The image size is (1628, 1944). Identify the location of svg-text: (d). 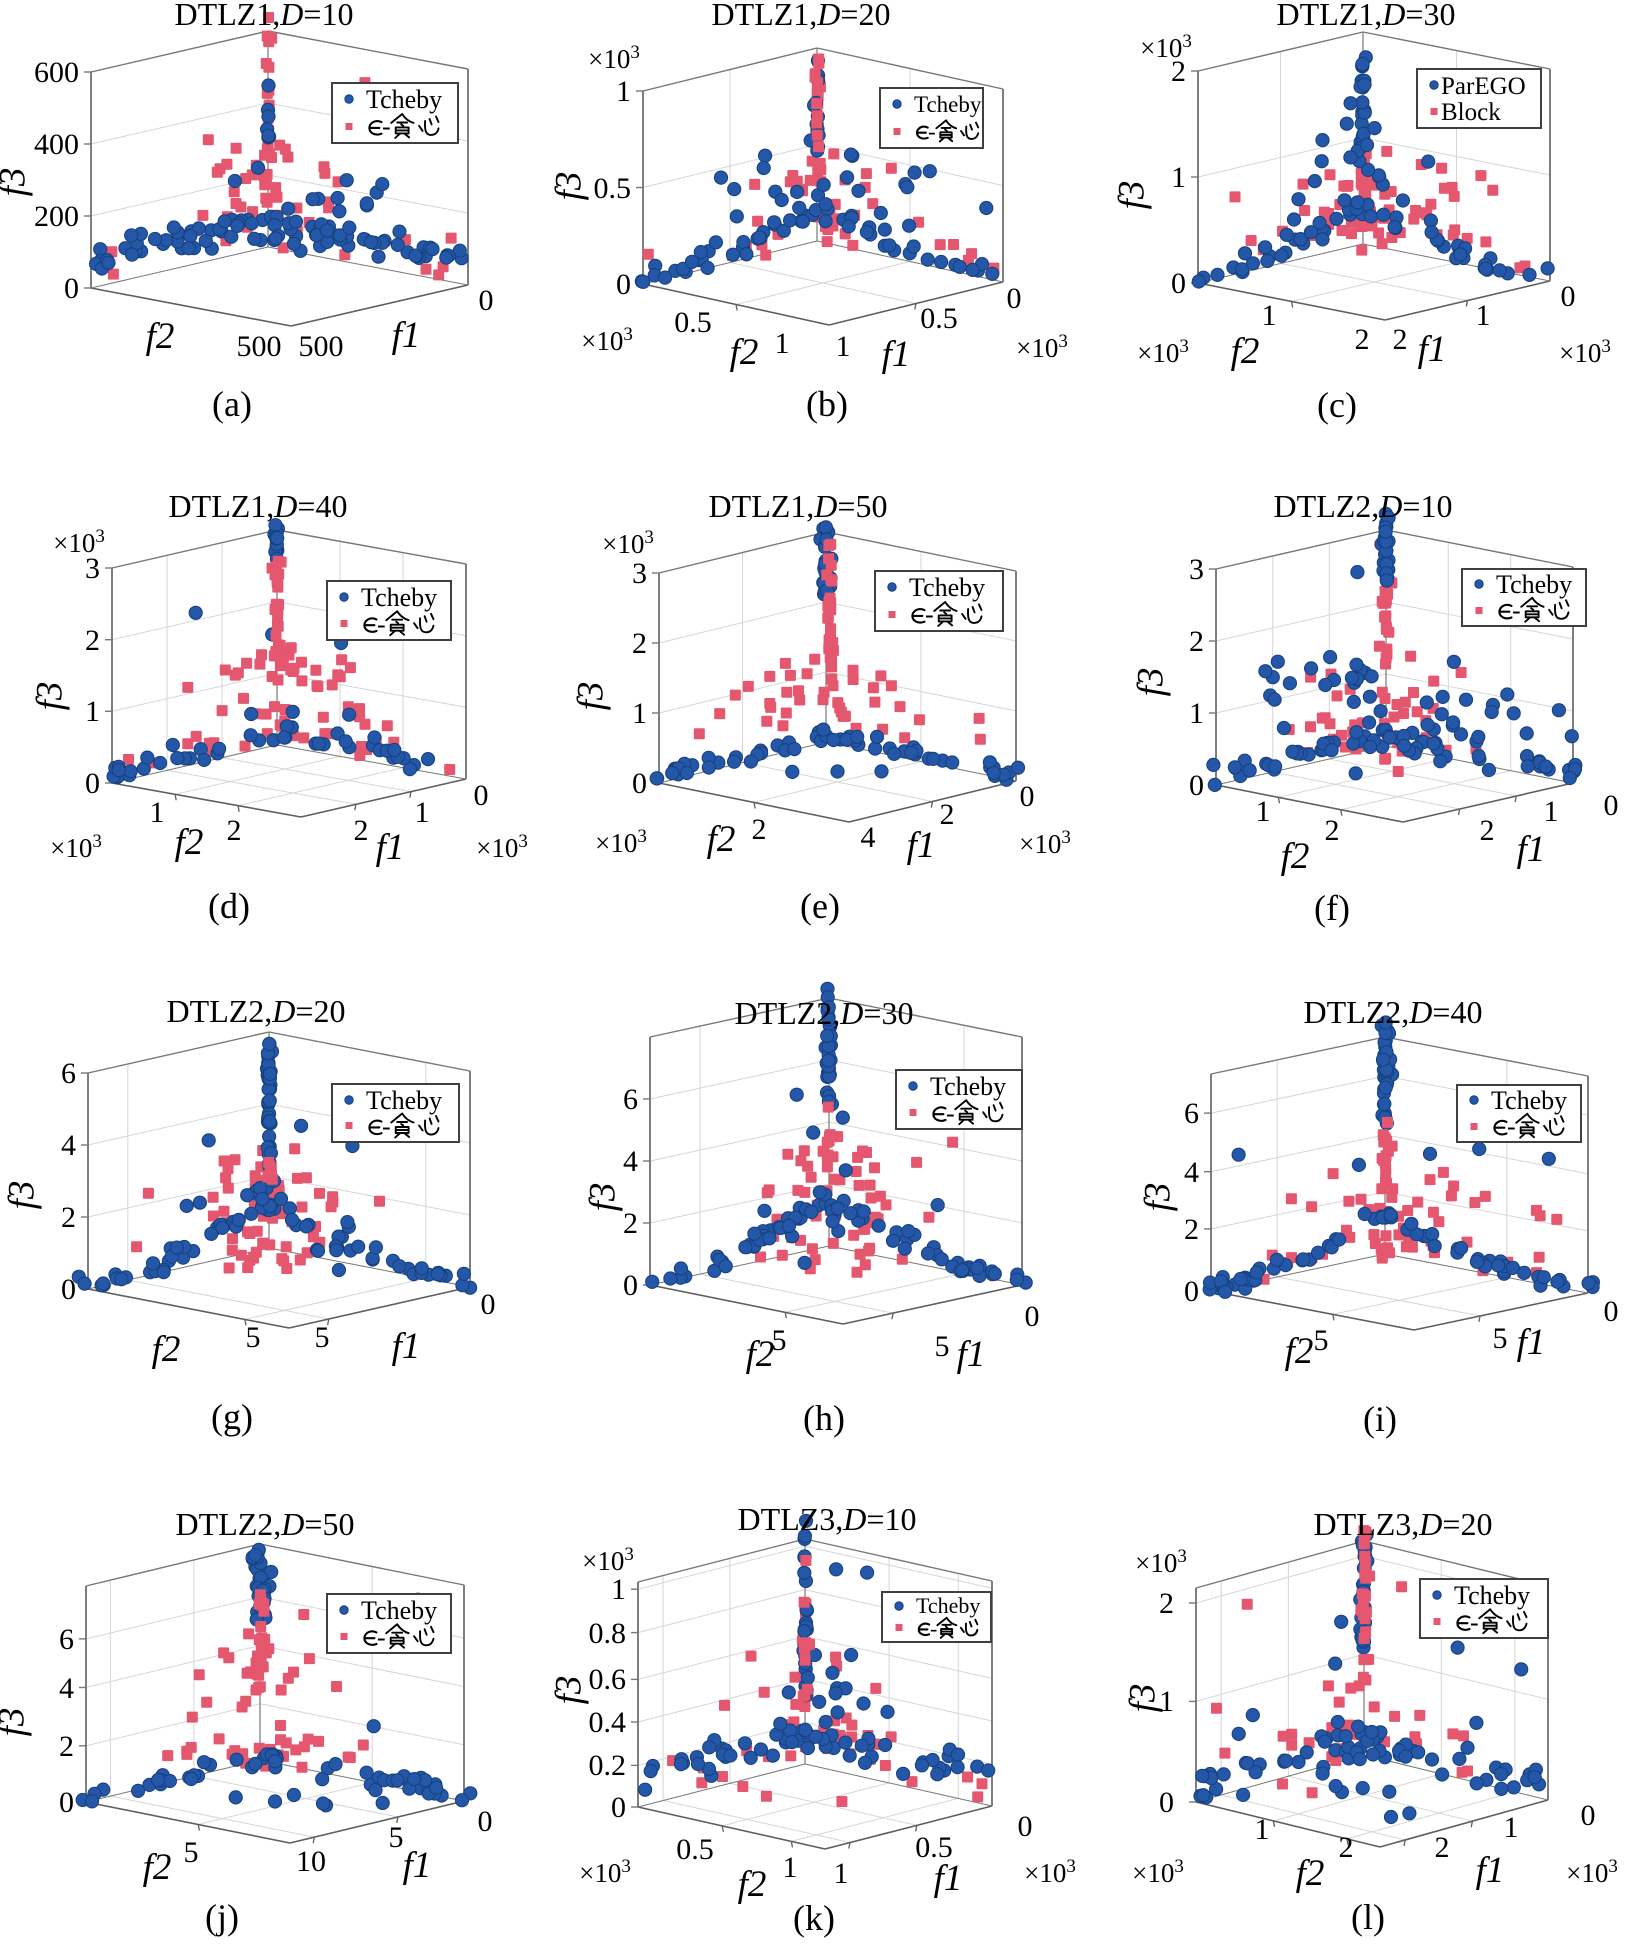
(229, 906).